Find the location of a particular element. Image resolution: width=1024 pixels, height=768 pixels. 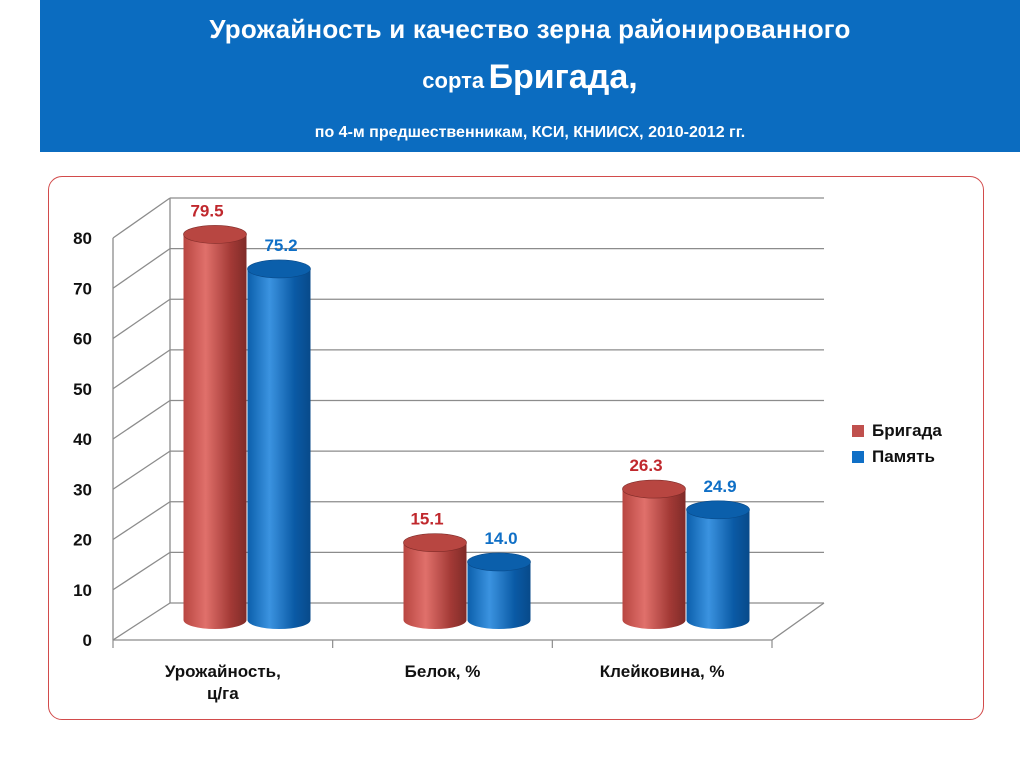

data-label: 14.0 is located at coordinates (500, 538).